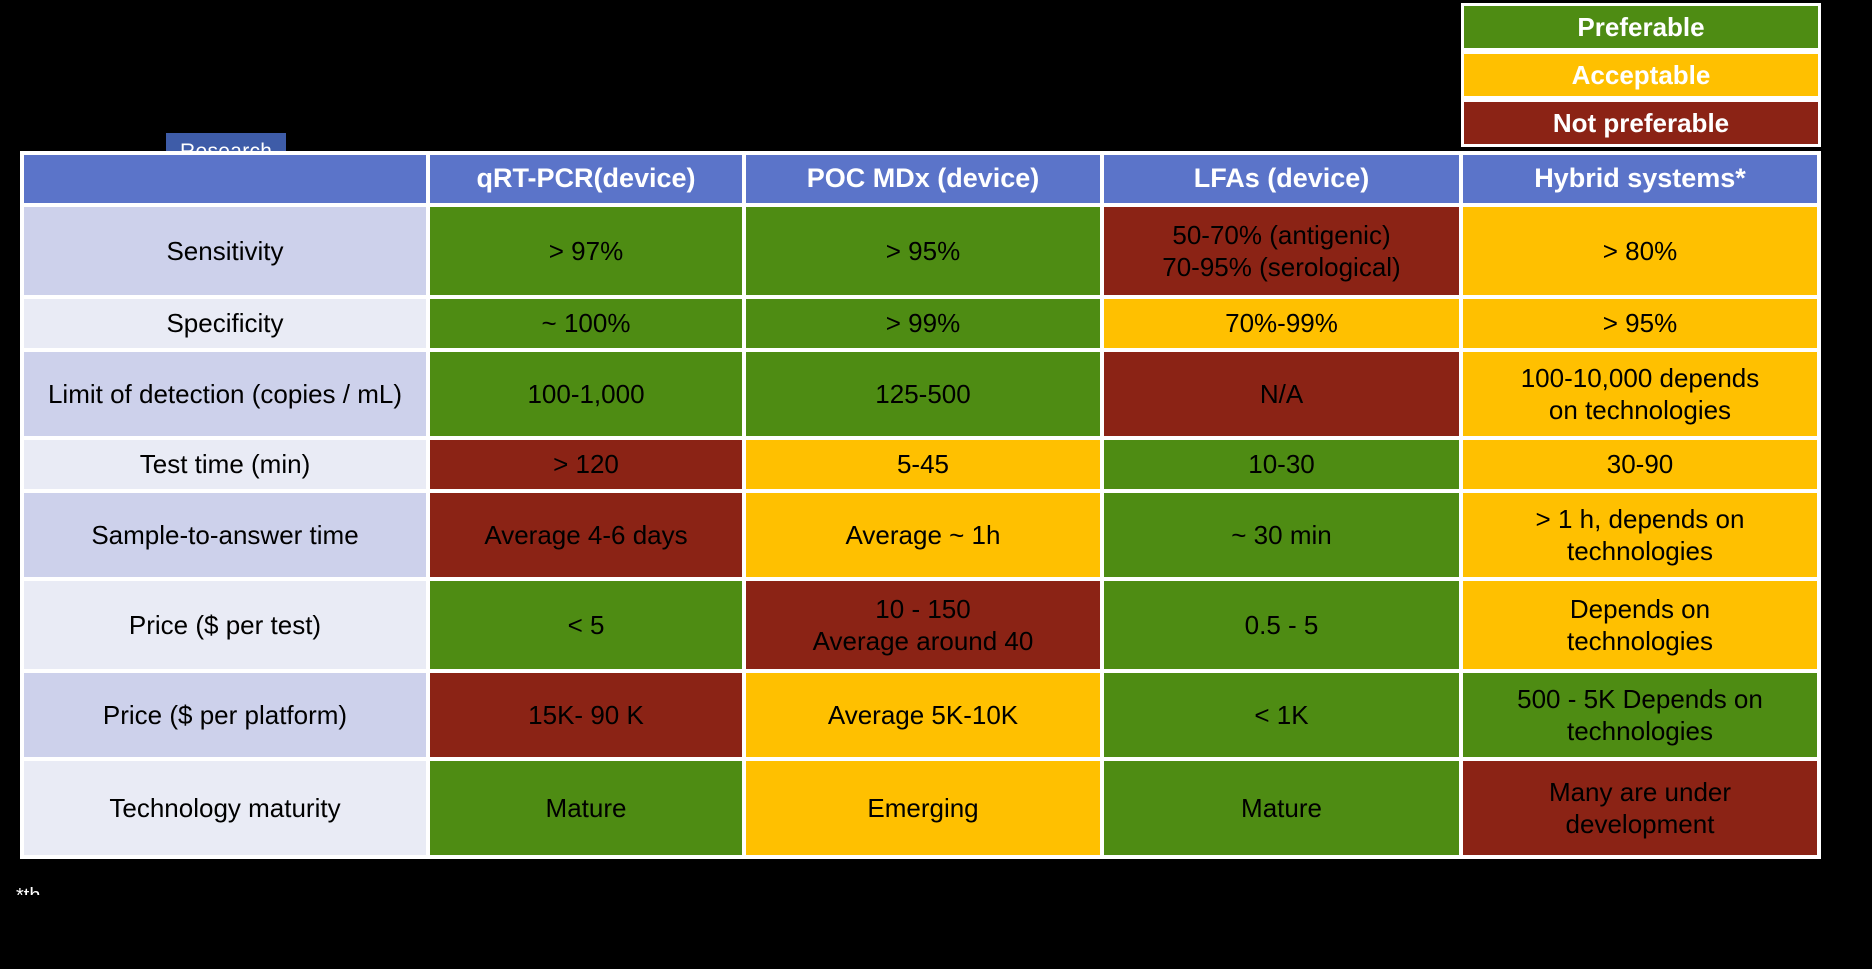 The image size is (1872, 969). I want to click on table-row: Test time (min) > 120 5-45 10-30 30-90, so click(920, 464).